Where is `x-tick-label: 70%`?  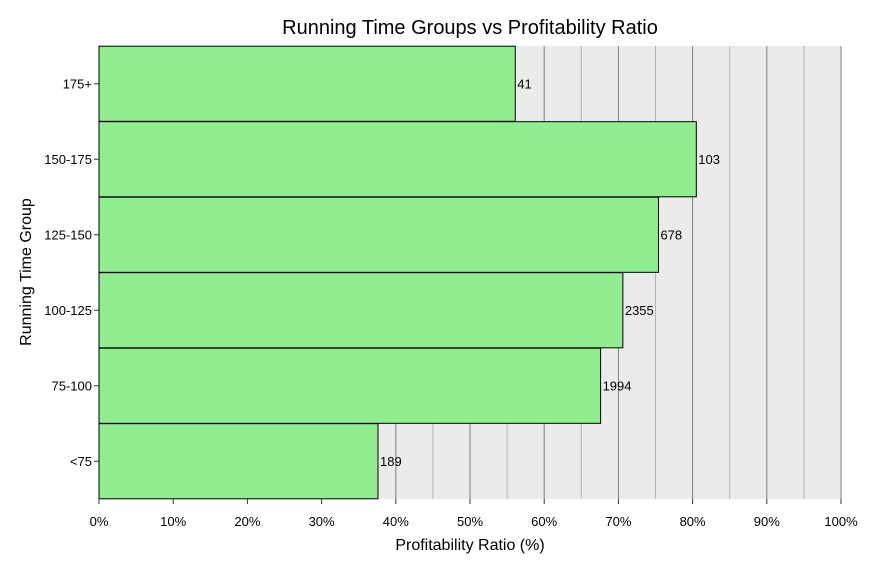
x-tick-label: 70% is located at coordinates (618, 521).